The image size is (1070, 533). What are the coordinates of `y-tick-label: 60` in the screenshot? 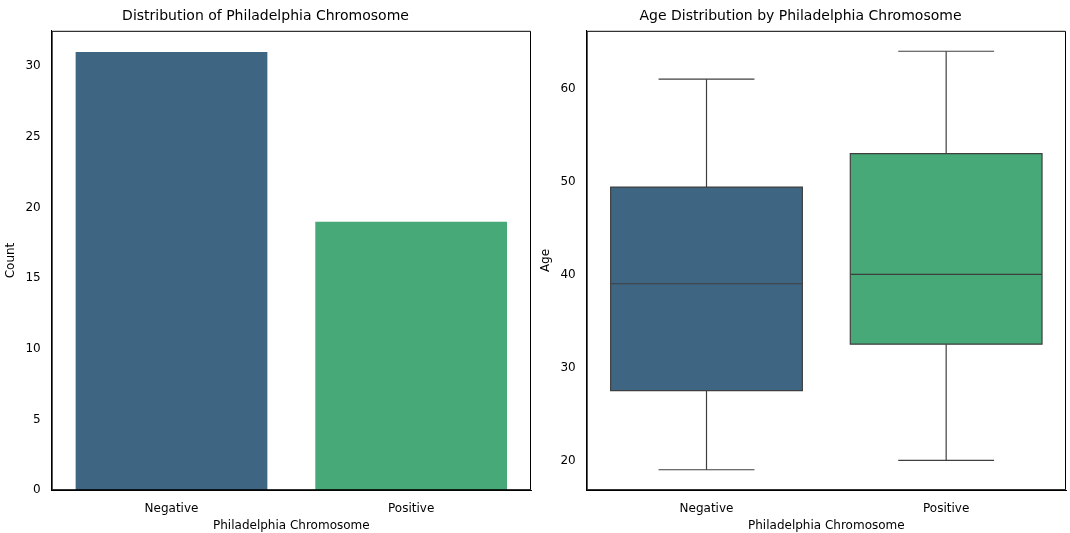 It's located at (568, 87).